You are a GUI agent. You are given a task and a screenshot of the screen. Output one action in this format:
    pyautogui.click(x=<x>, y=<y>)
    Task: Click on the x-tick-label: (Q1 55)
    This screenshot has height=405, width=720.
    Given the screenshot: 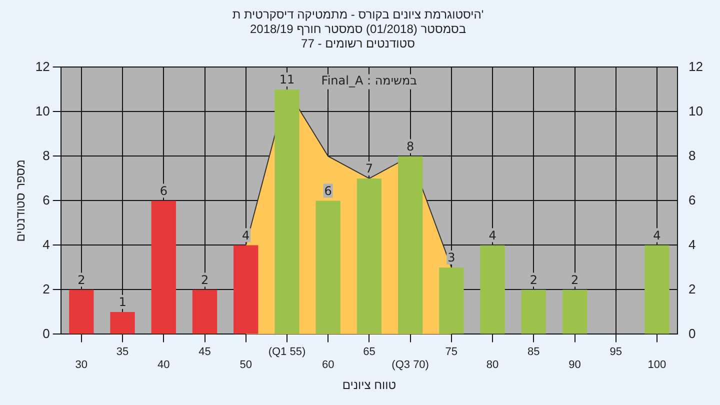 What is the action you would take?
    pyautogui.click(x=287, y=352)
    